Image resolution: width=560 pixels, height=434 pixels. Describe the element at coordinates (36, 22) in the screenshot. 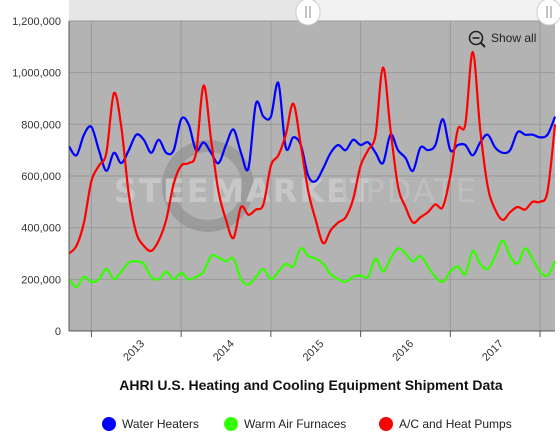

I see `y-tick-label: 1,200,000` at that location.